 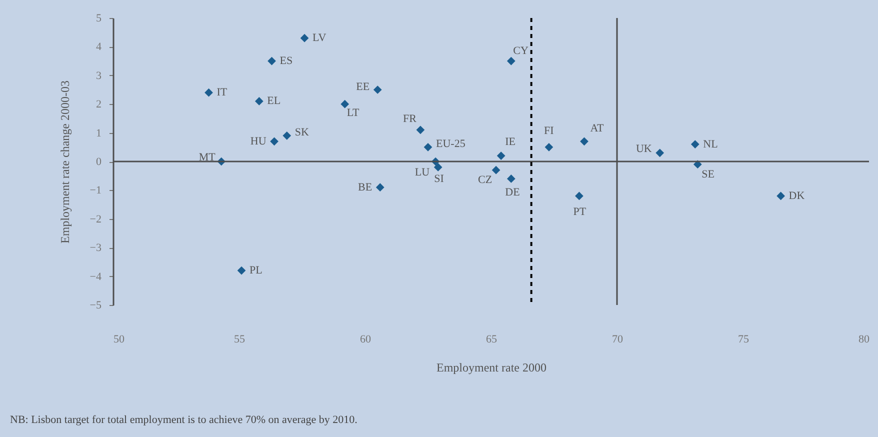 What do you see at coordinates (65, 162) in the screenshot?
I see `y-axis-title: Employment rate change 2000-03` at bounding box center [65, 162].